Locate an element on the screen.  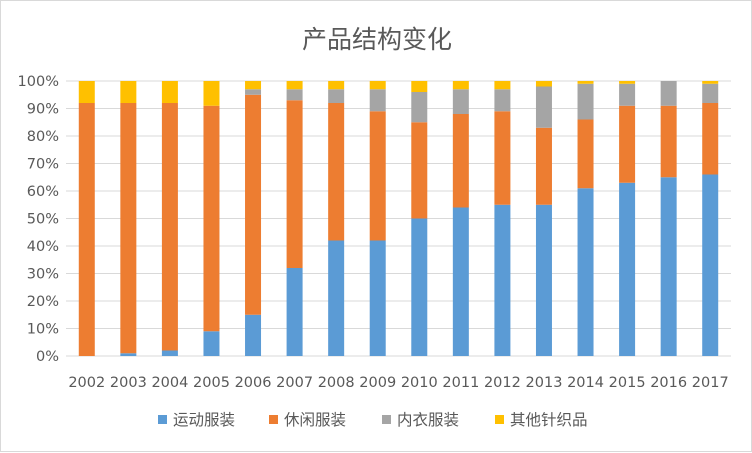
x-tick-label: 2012 is located at coordinates (502, 383).